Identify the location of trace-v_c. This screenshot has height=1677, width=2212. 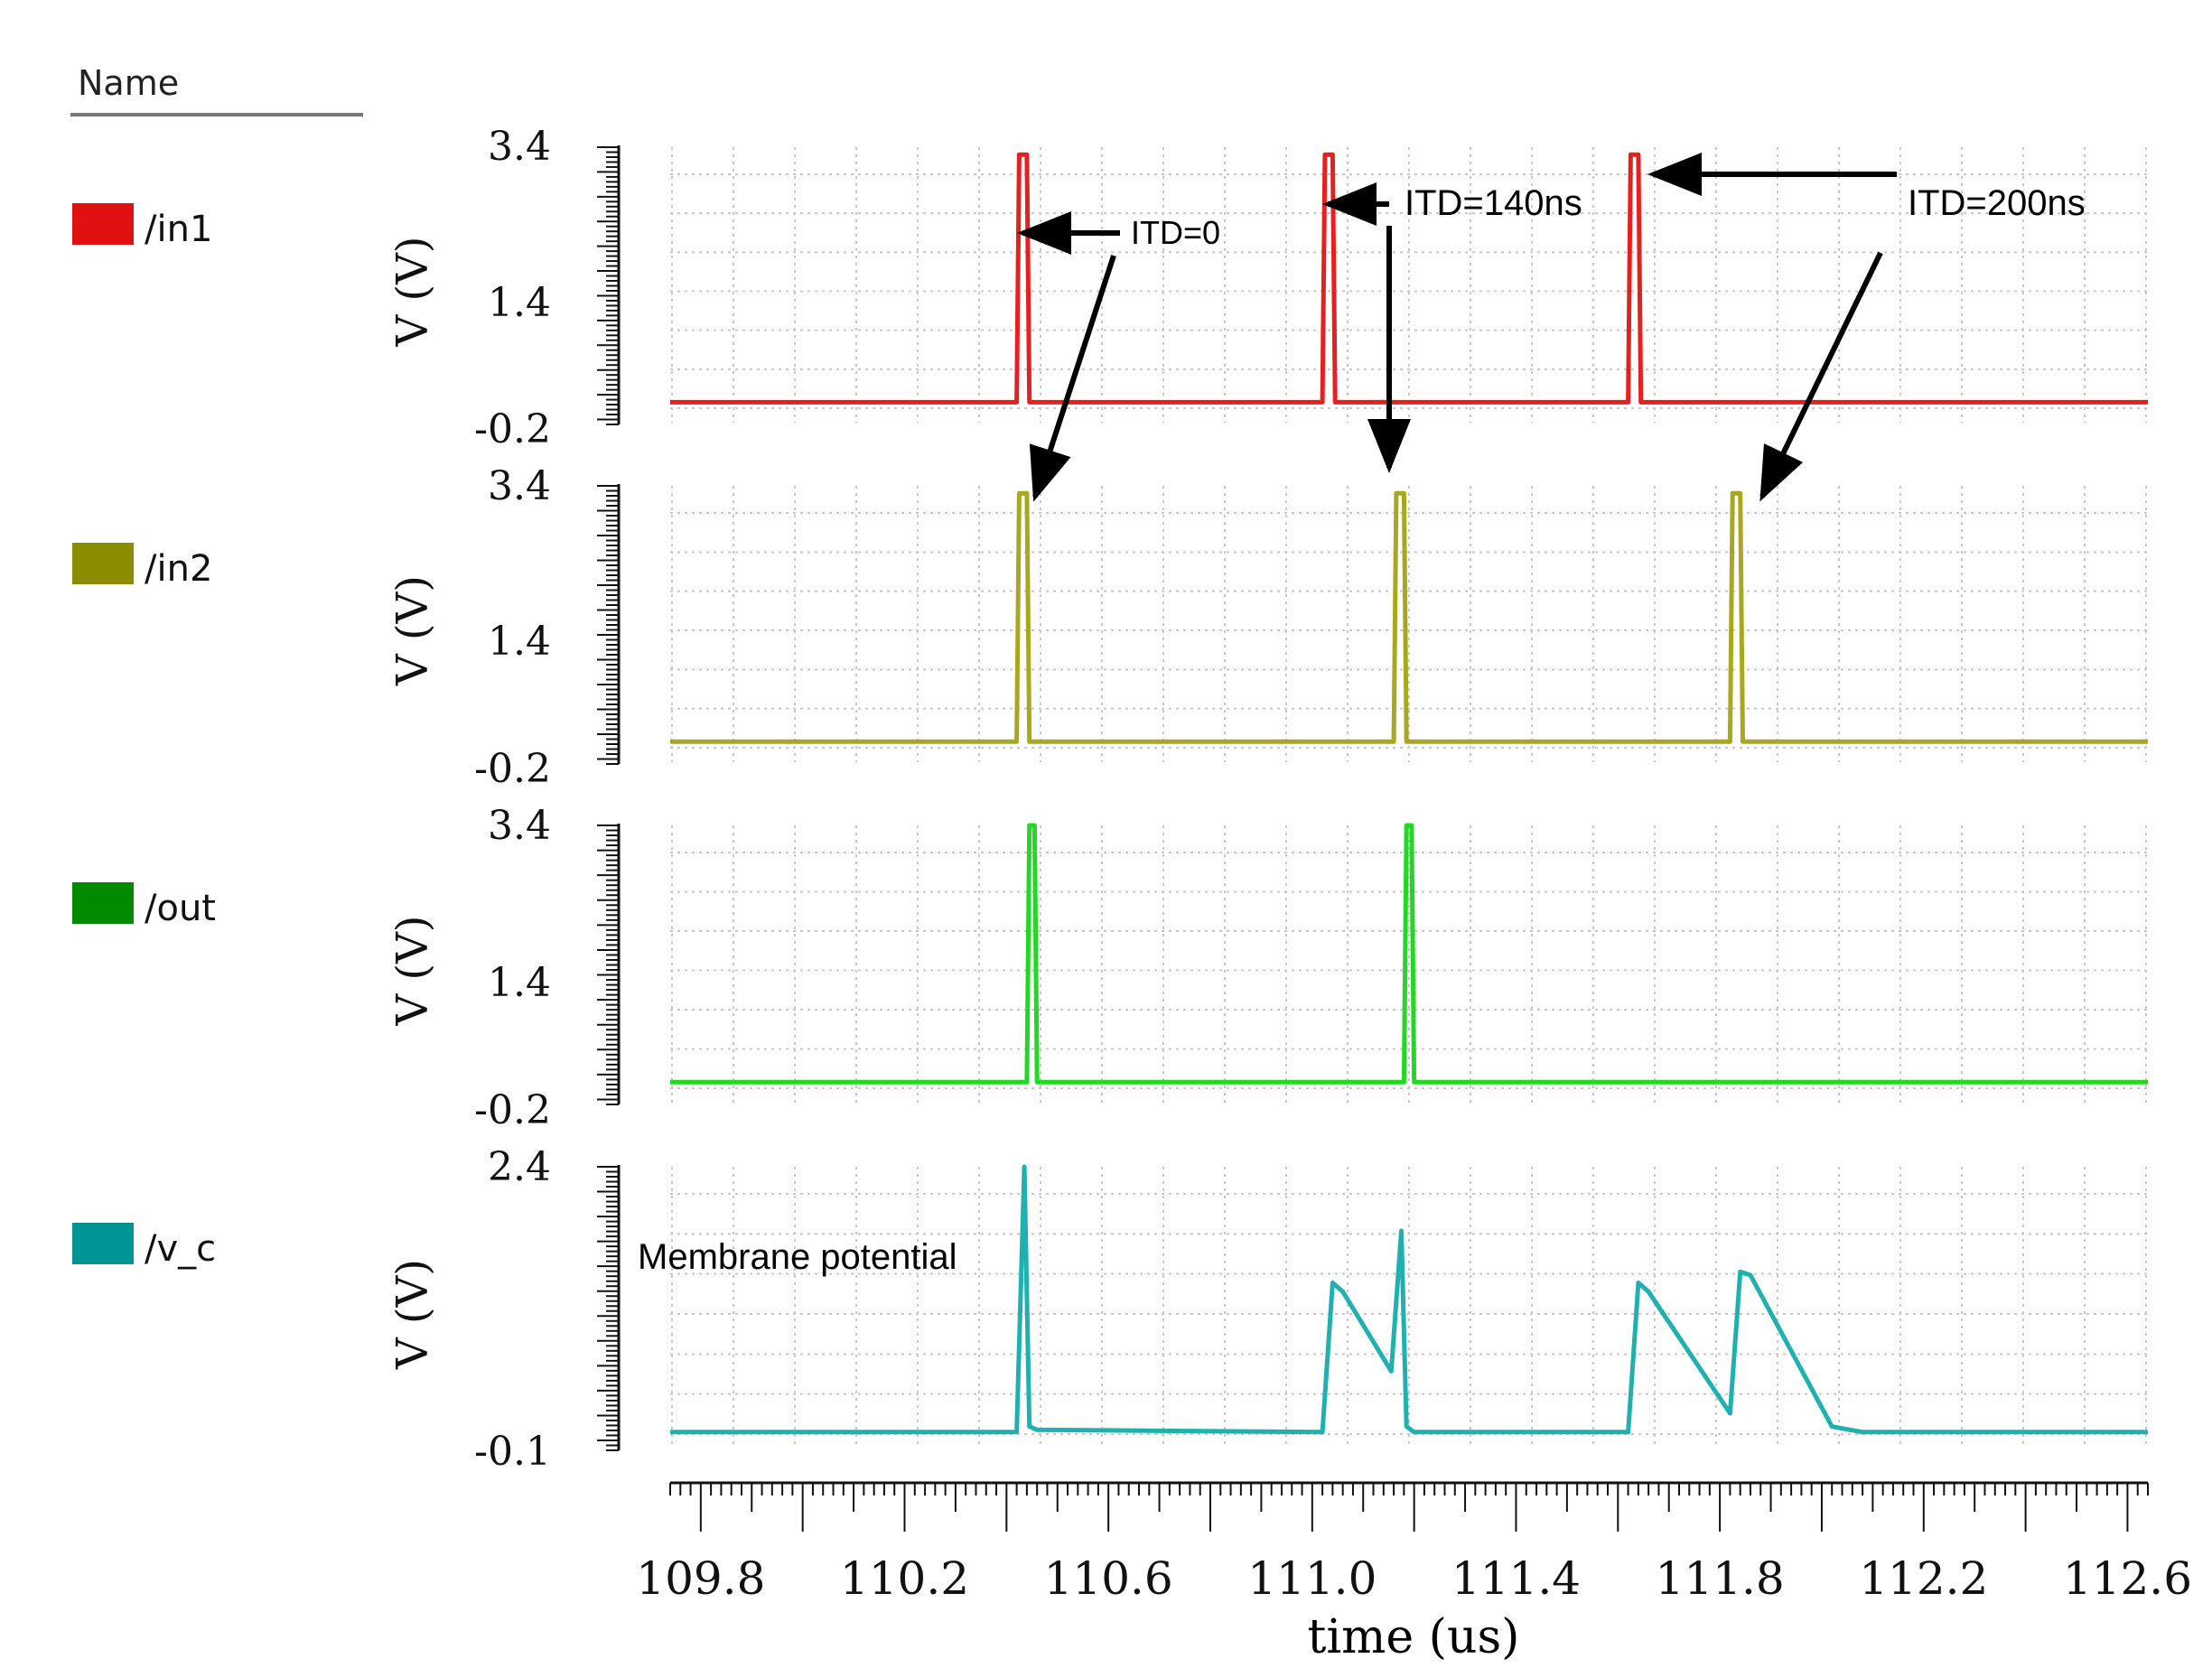
(1409, 1300).